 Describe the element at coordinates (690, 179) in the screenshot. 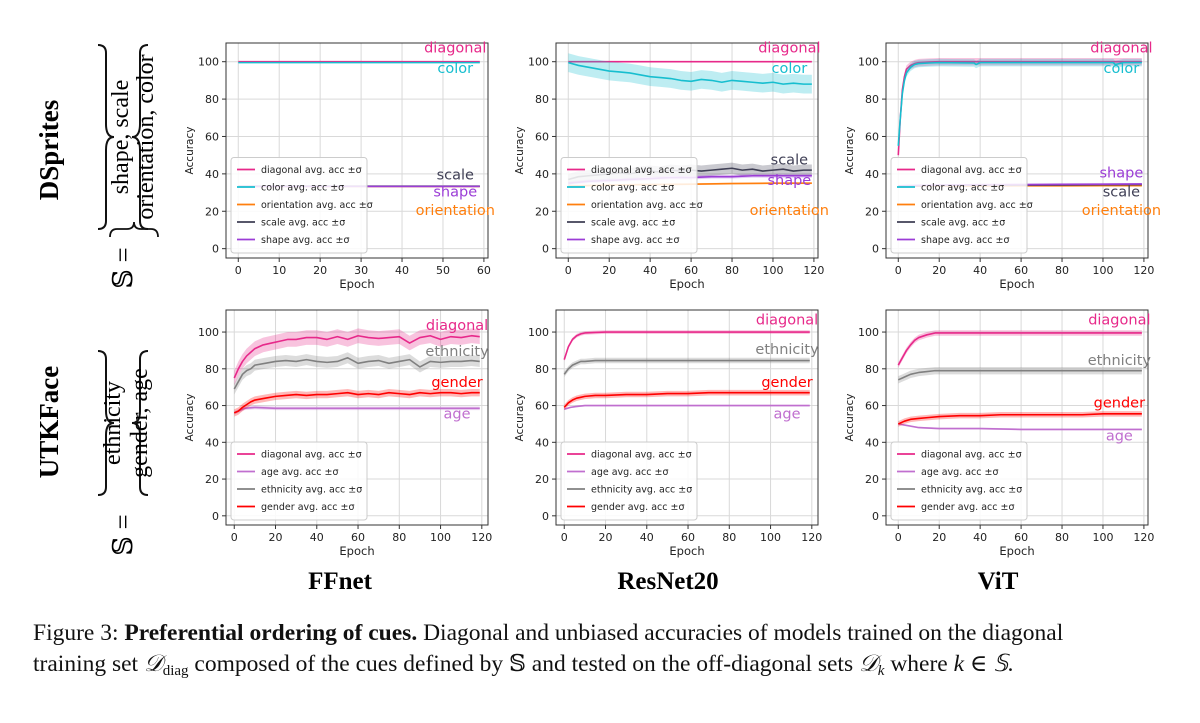

I see `series-band-shape` at that location.